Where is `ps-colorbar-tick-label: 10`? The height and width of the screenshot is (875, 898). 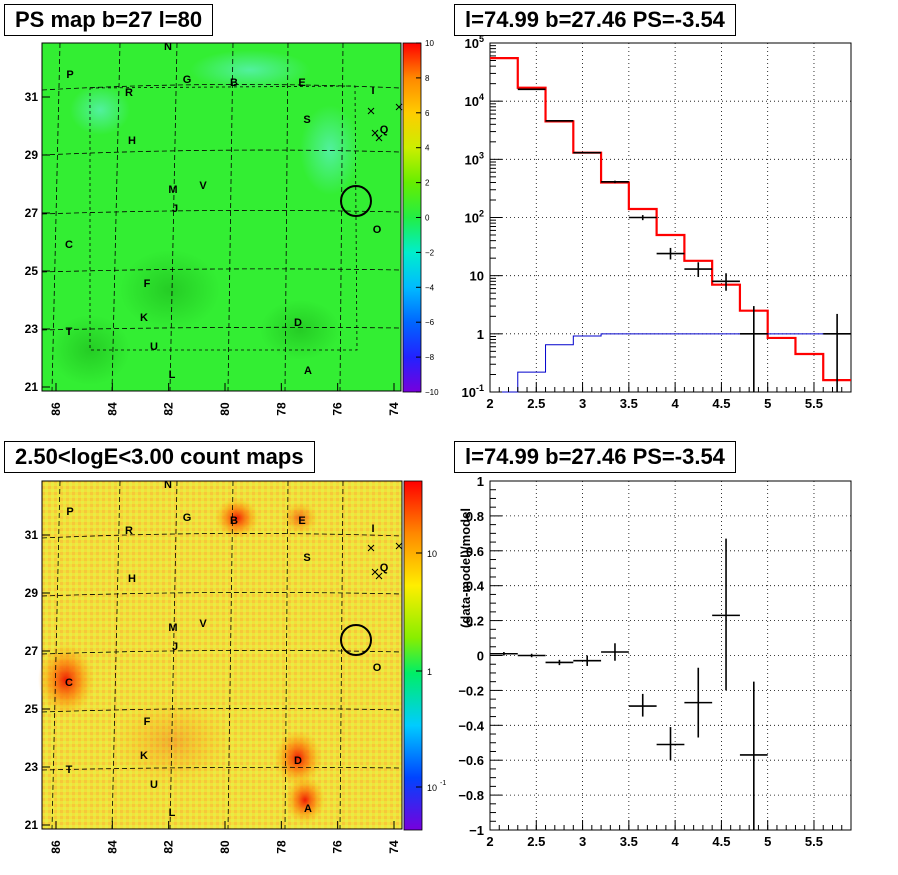
ps-colorbar-tick-label: 10 is located at coordinates (429, 43).